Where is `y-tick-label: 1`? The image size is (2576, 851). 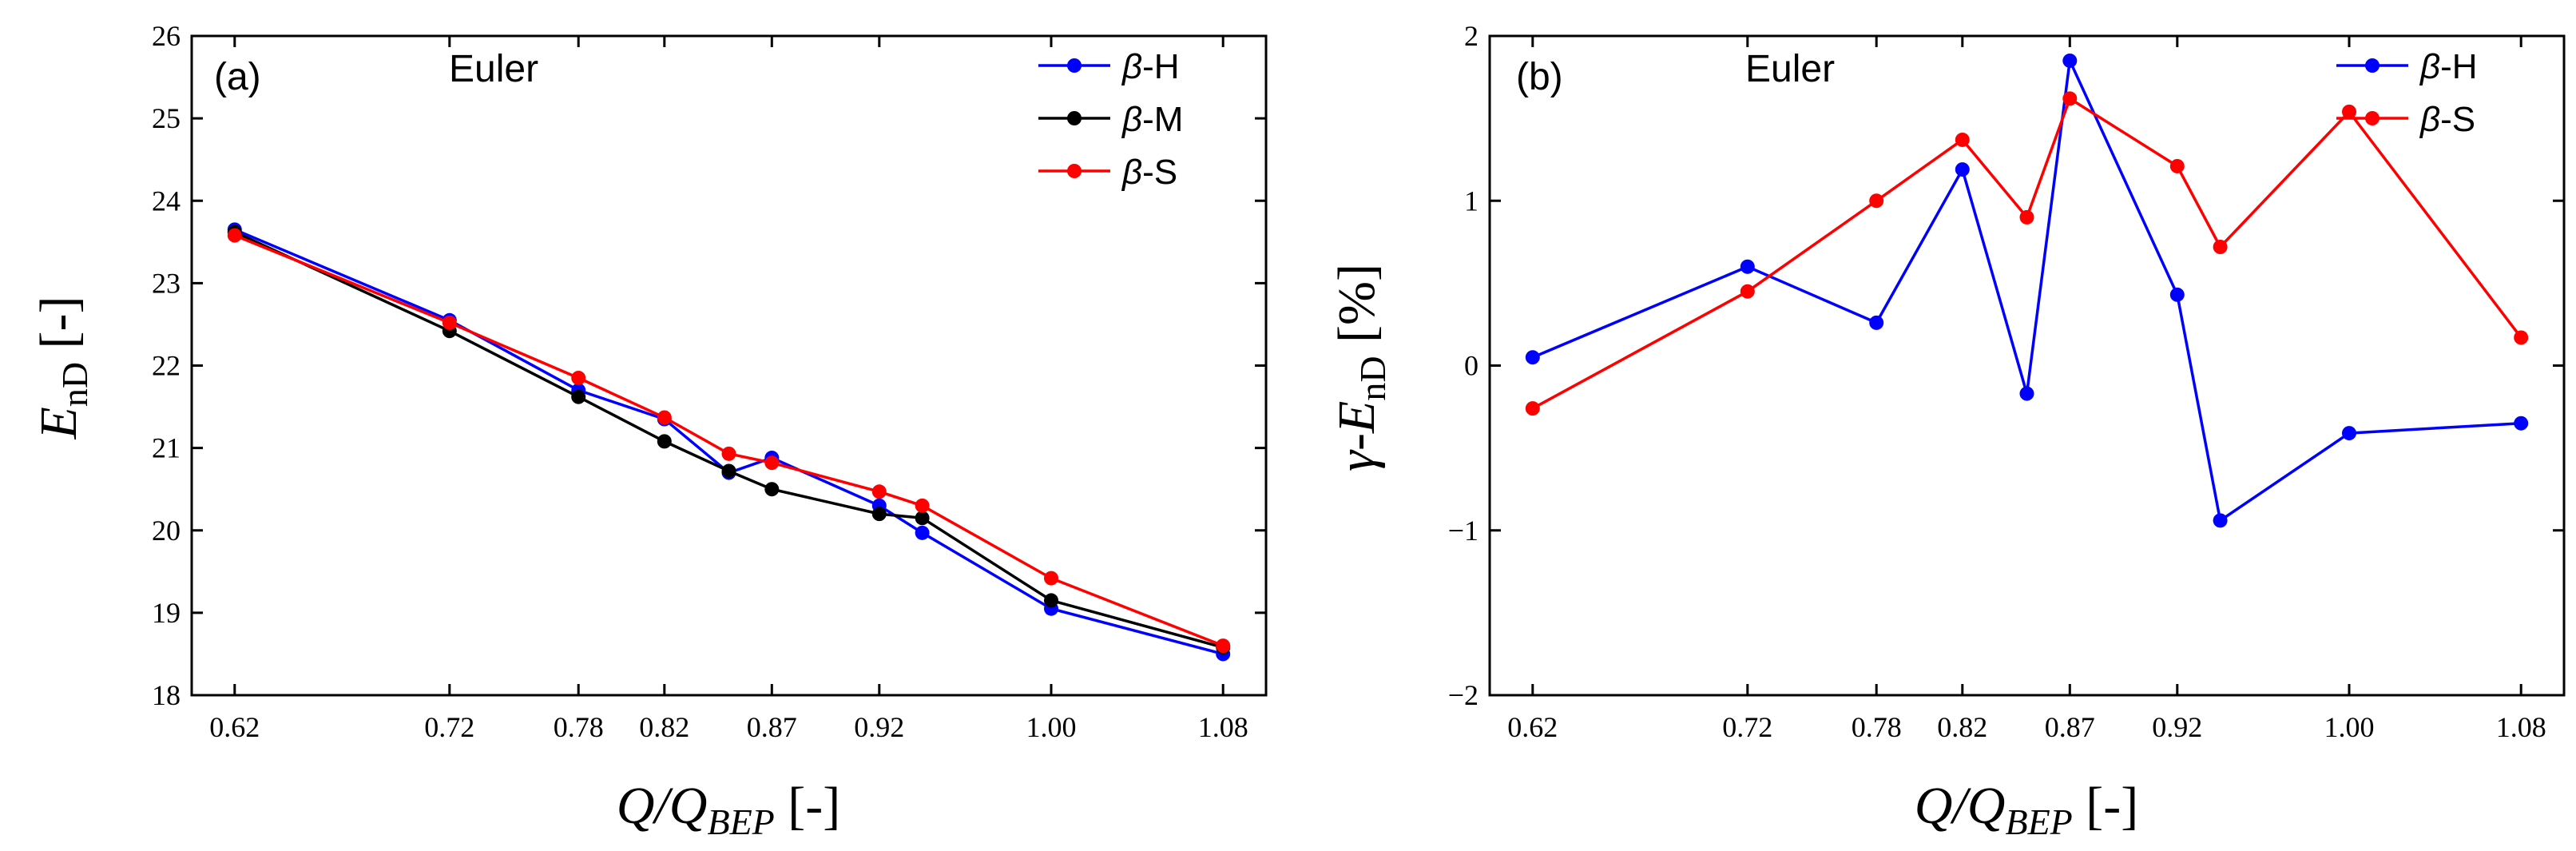 y-tick-label: 1 is located at coordinates (1471, 201).